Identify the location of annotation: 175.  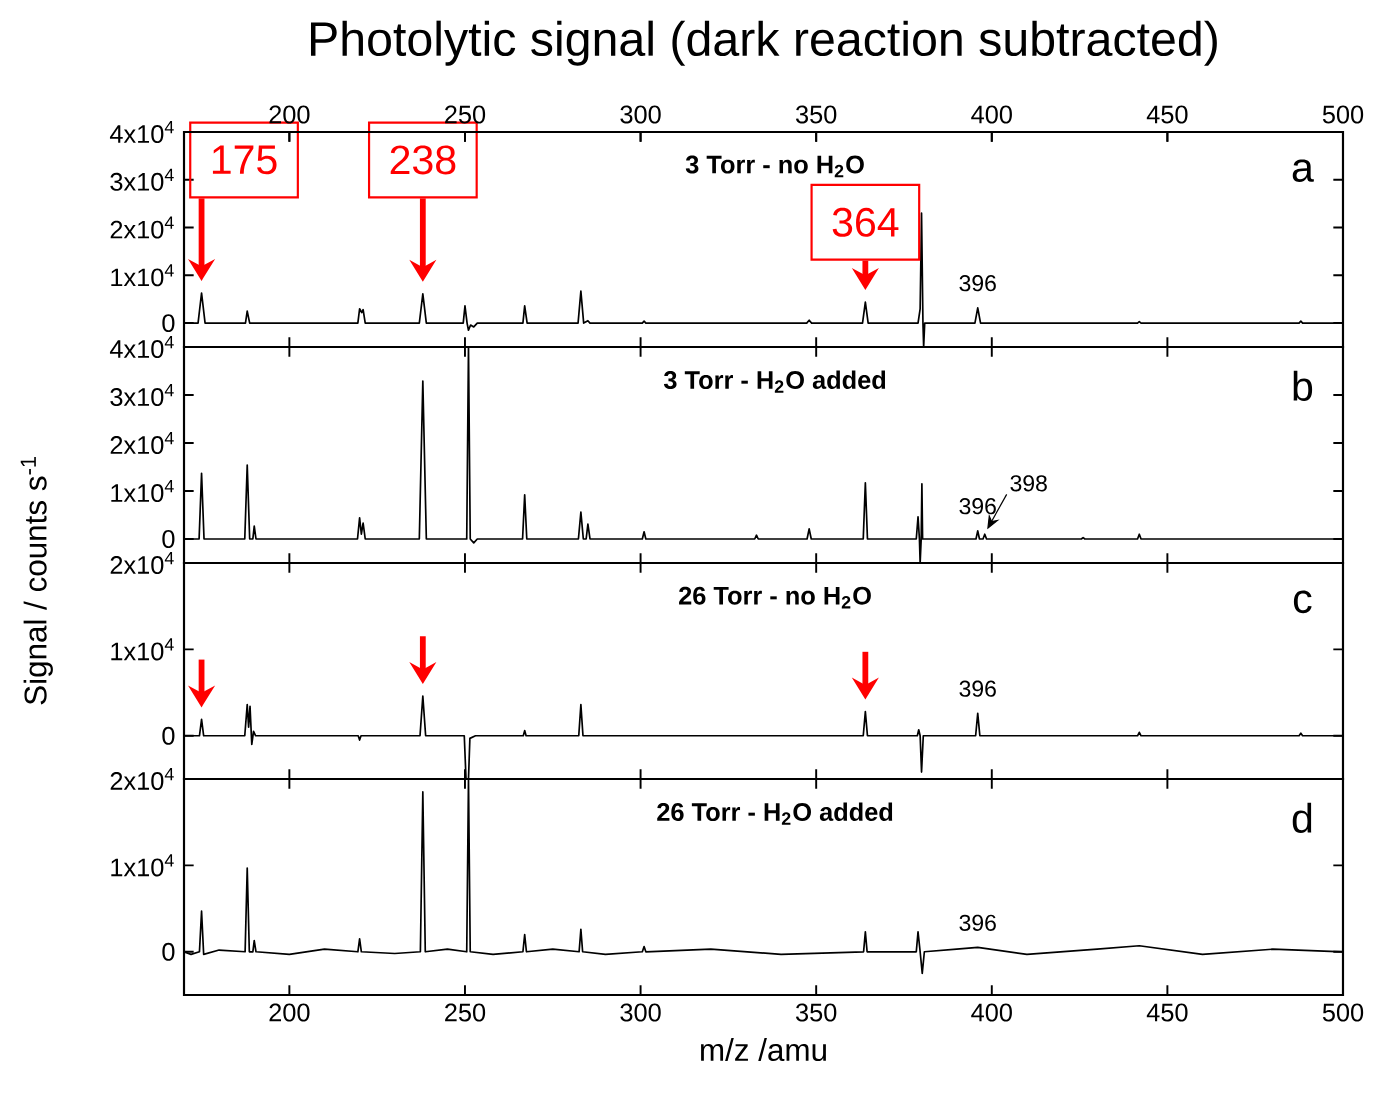
(244, 160).